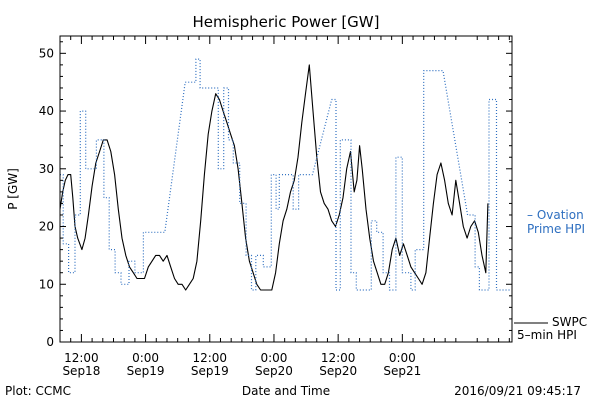 The image size is (600, 400). Describe the element at coordinates (338, 371) in the screenshot. I see `x-tick-date-label-4: Sep20` at that location.